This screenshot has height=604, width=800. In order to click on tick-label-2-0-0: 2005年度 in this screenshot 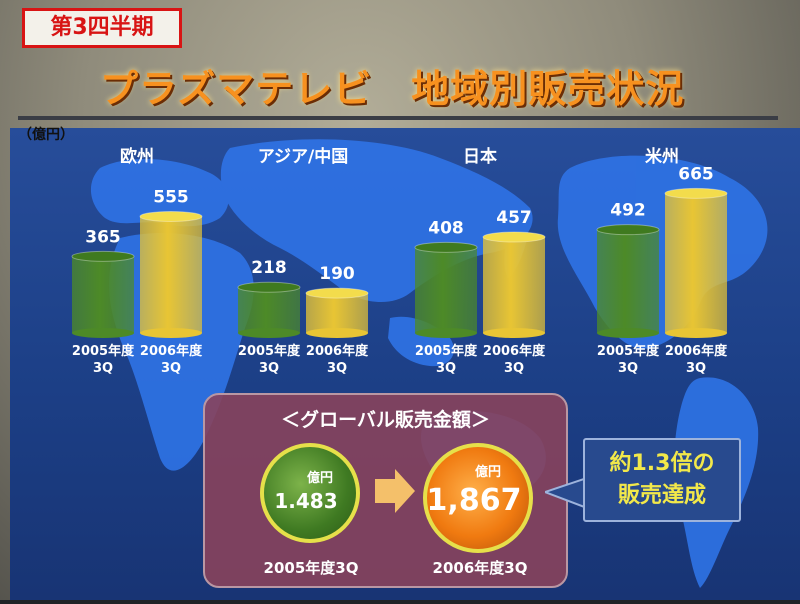, I will do `click(446, 351)`.